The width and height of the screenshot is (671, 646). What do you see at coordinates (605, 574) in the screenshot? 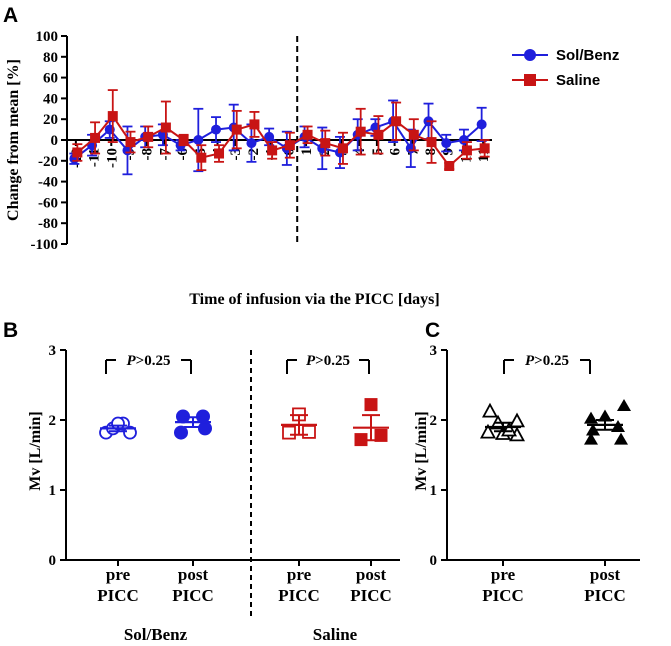
I see `col-label-c-line1: post` at bounding box center [605, 574].